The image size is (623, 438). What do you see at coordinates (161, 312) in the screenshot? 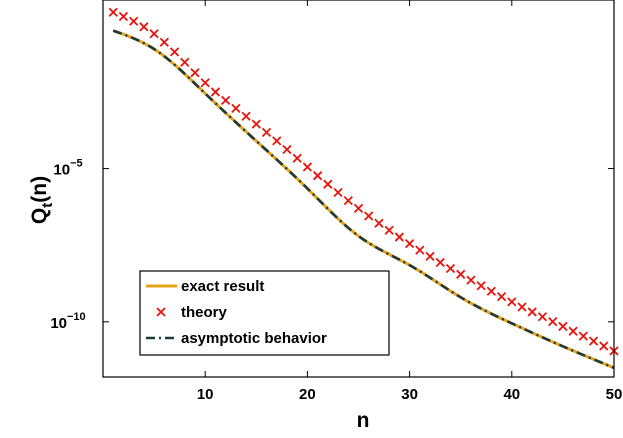
I see `legend-marker-theory` at bounding box center [161, 312].